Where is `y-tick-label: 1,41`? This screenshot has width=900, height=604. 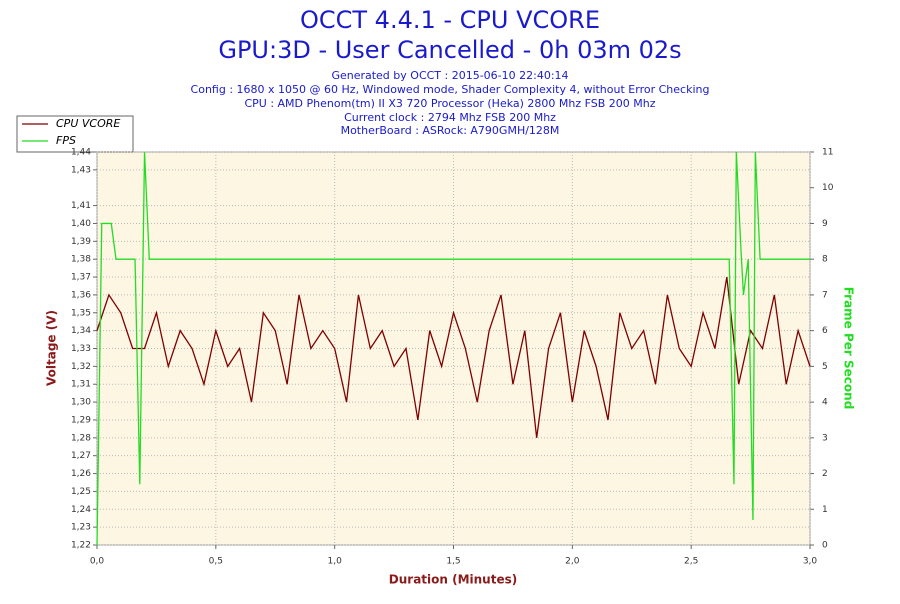
y-tick-label: 1,41 is located at coordinates (81, 206).